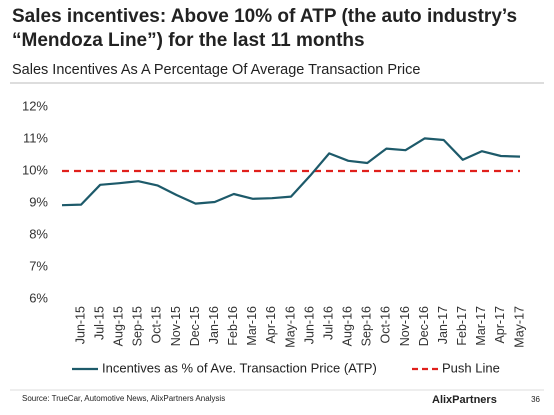 Image resolution: width=554 pixels, height=415 pixels. I want to click on x-tick-label: Jun-16, so click(309, 325).